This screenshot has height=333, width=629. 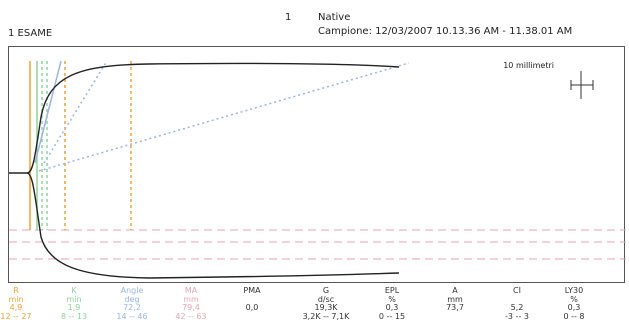 What do you see at coordinates (392, 290) in the screenshot?
I see `param-name: EPL` at bounding box center [392, 290].